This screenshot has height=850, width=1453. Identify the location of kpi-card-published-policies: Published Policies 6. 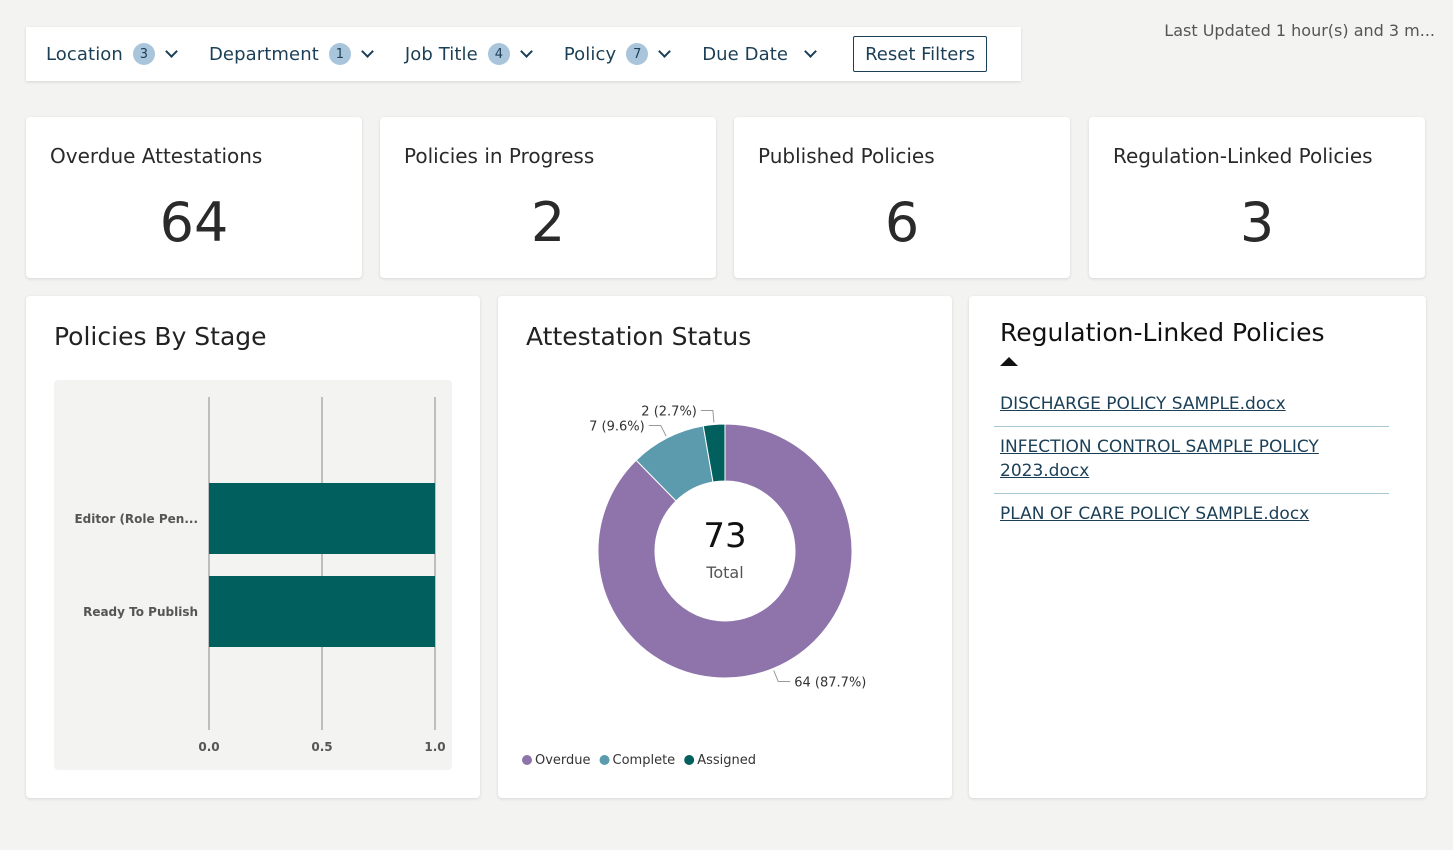
(902, 197).